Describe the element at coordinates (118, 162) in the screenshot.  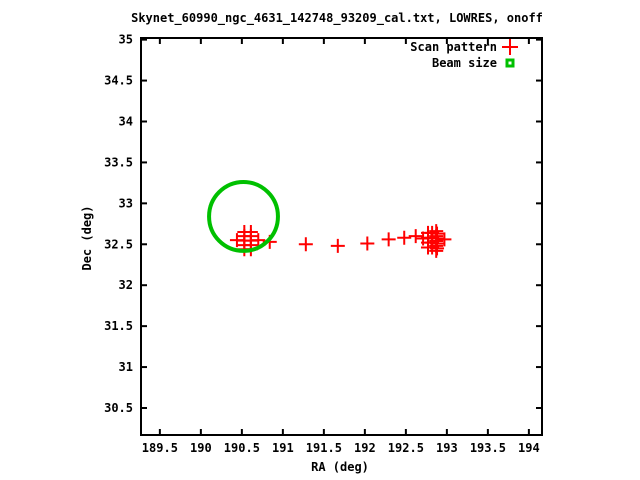
I see `y-tick-label: 33.5` at that location.